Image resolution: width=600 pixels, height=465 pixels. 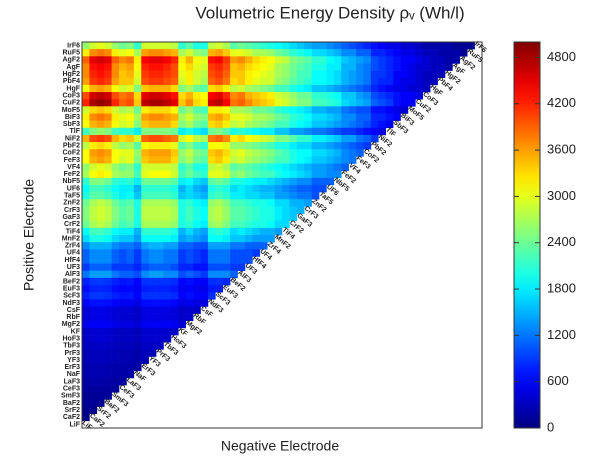 What do you see at coordinates (73, 88) in the screenshot?
I see `y-tick-label: HgF` at bounding box center [73, 88].